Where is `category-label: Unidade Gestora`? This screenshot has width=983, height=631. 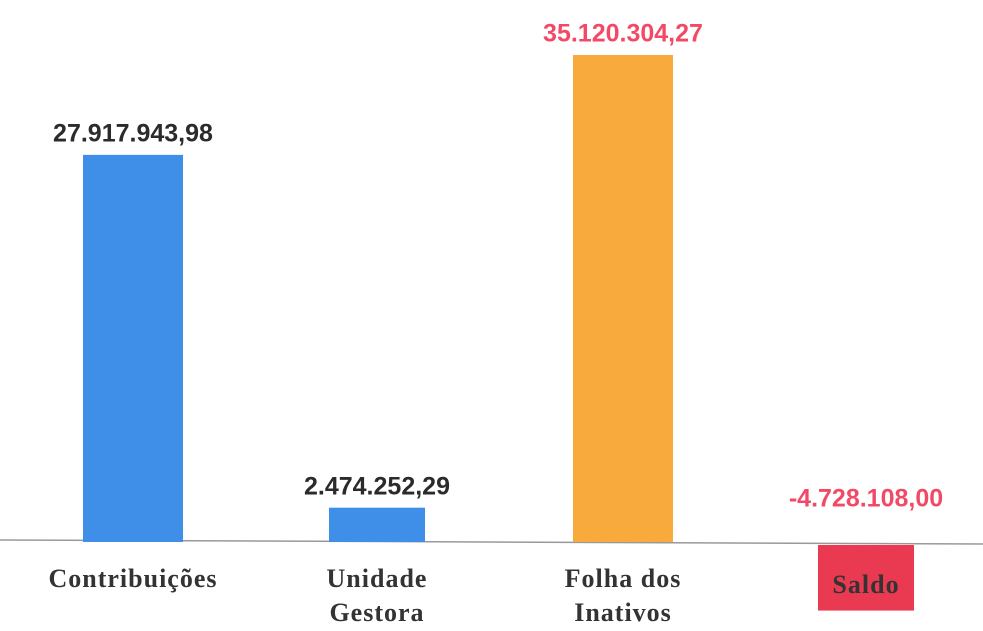
category-label: Unidade Gestora is located at coordinates (377, 595).